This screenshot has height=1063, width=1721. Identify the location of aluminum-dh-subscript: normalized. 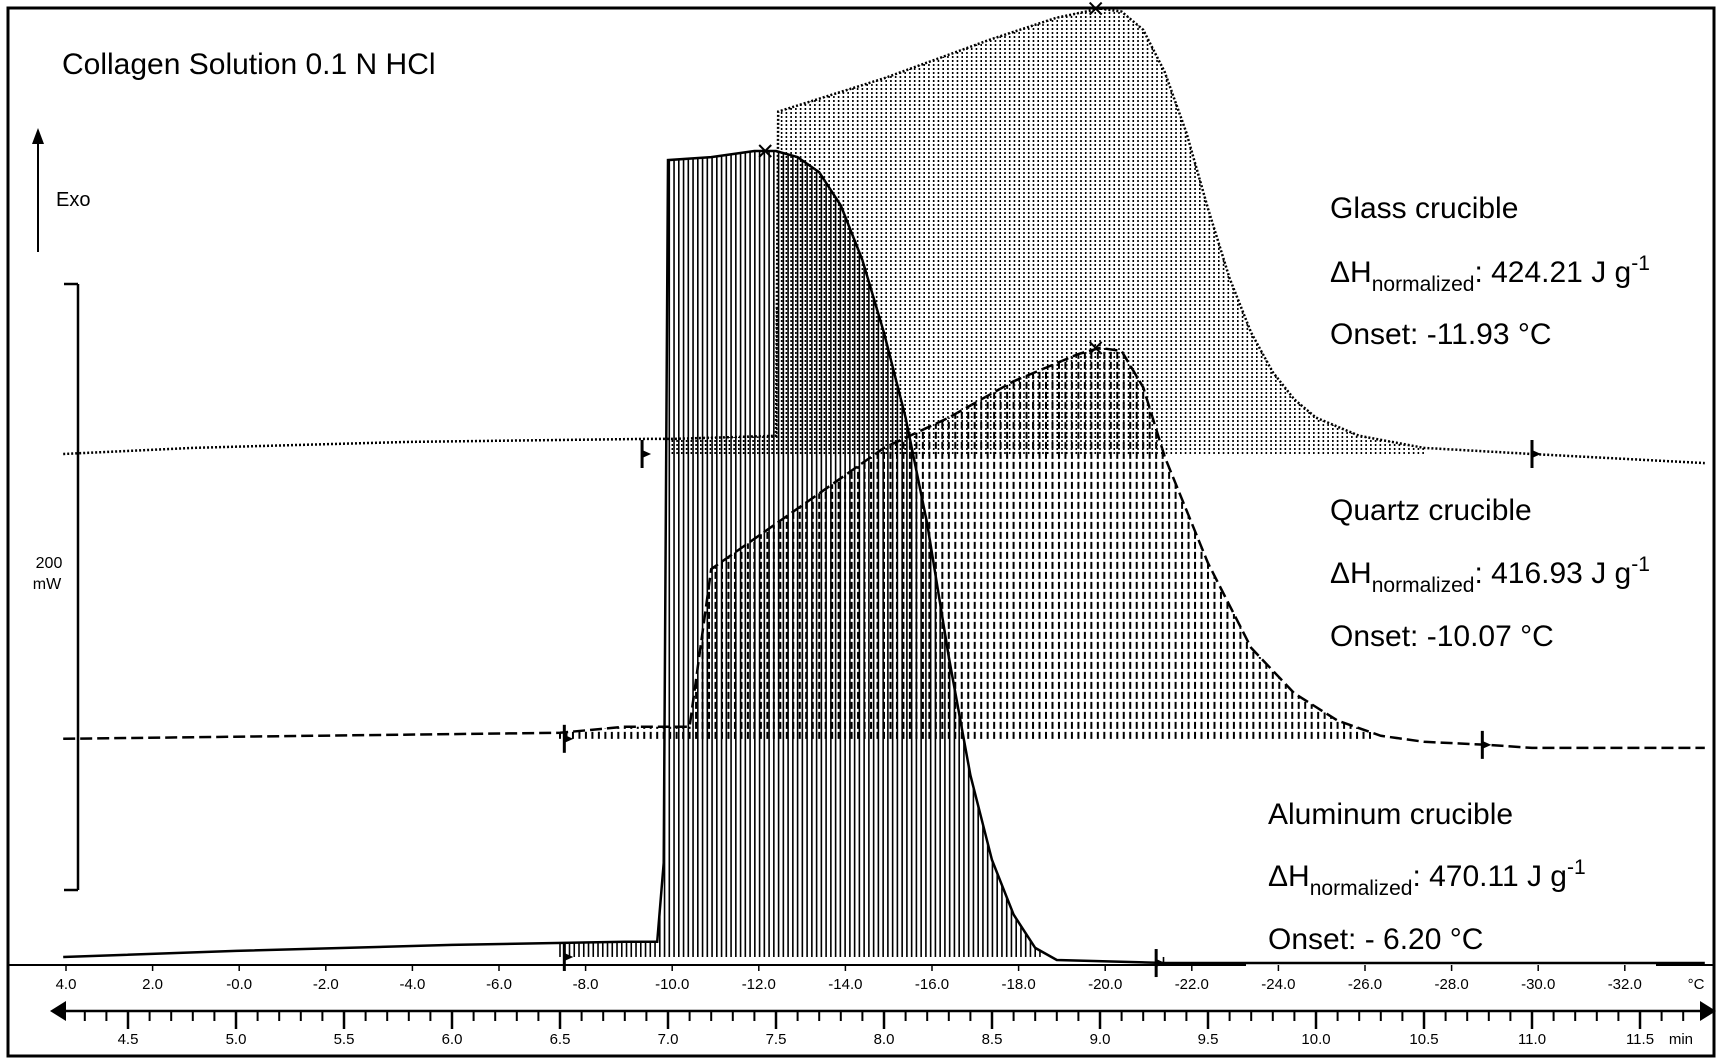
(1361, 888).